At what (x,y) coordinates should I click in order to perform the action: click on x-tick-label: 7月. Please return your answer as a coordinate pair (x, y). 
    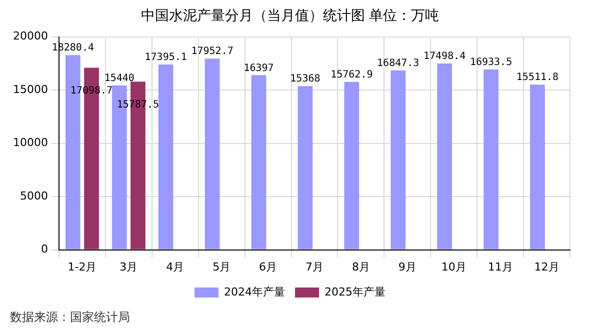
    Looking at the image, I should click on (314, 267).